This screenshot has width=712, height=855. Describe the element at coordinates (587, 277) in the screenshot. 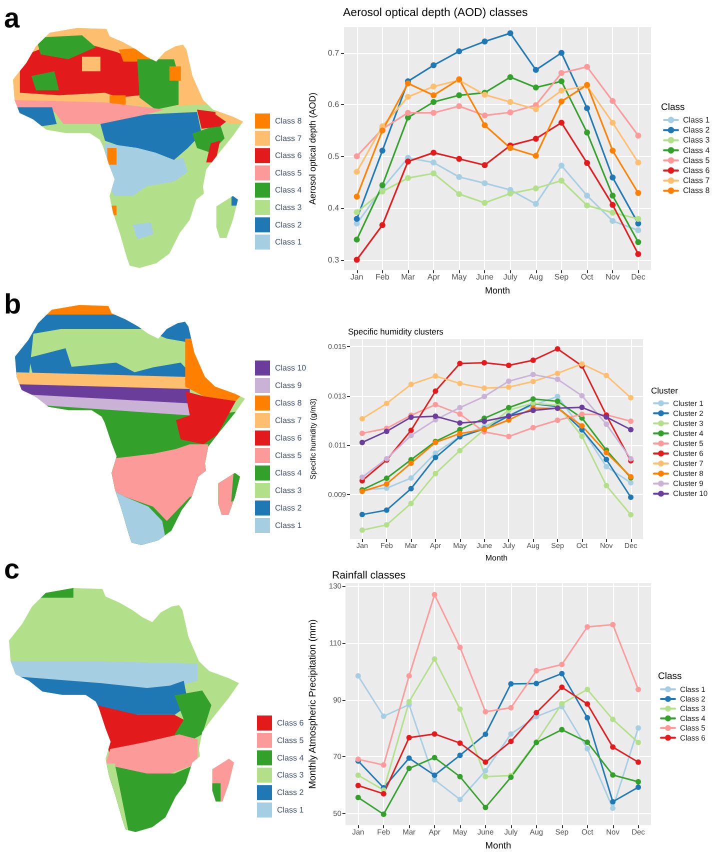

I see `x-tick-label: Oct` at that location.